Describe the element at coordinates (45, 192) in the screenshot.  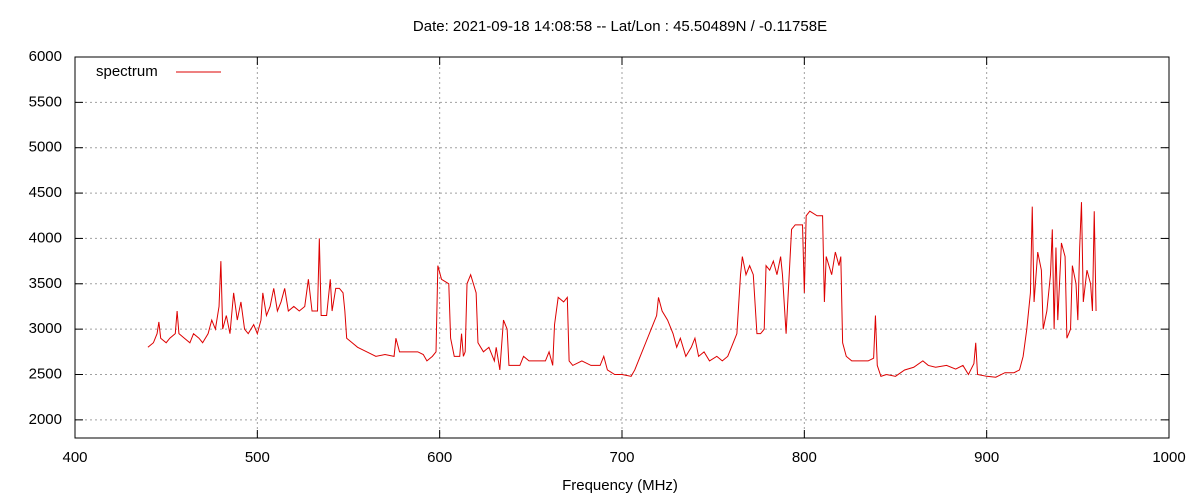
I see `y-tick-label: 4500` at that location.